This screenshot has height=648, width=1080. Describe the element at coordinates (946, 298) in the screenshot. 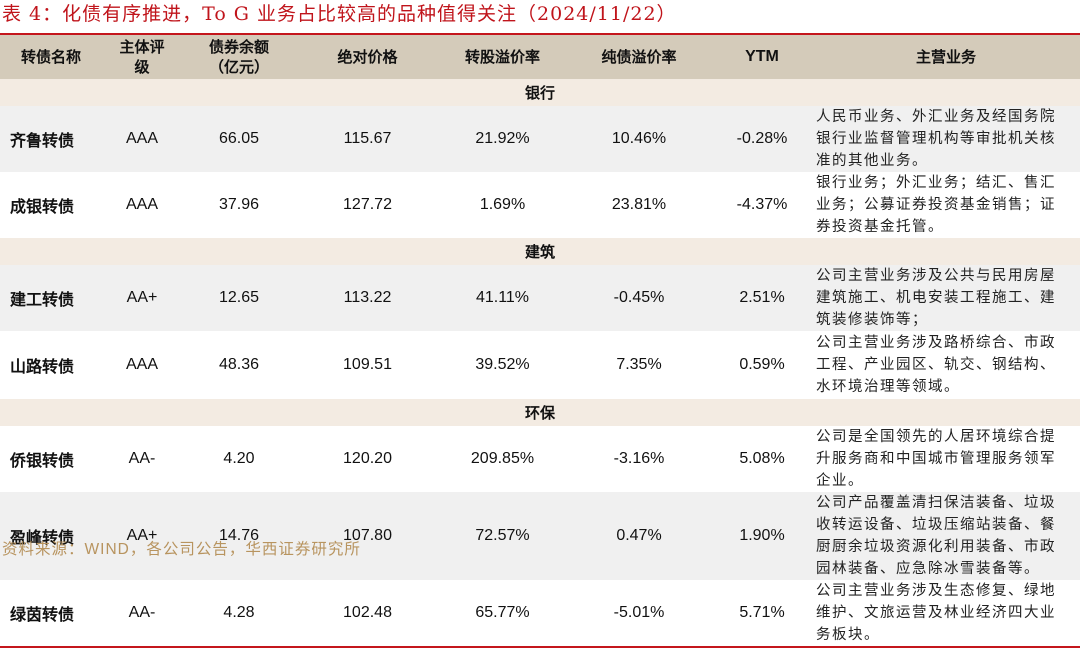

I see `business: 公司主营业务涉及公共与民用房屋建筑施工、机电安装工程施工、建筑装修装饰等；` at that location.